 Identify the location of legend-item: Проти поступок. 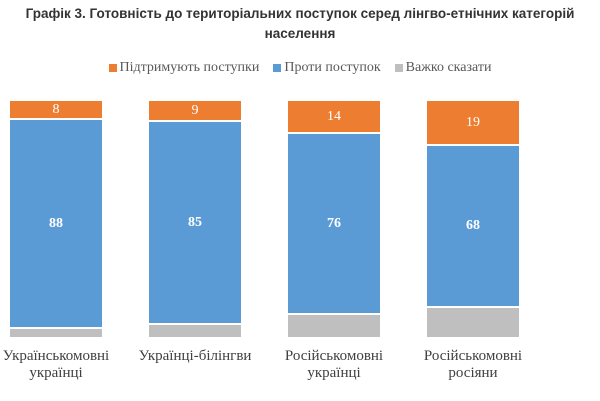
(327, 68).